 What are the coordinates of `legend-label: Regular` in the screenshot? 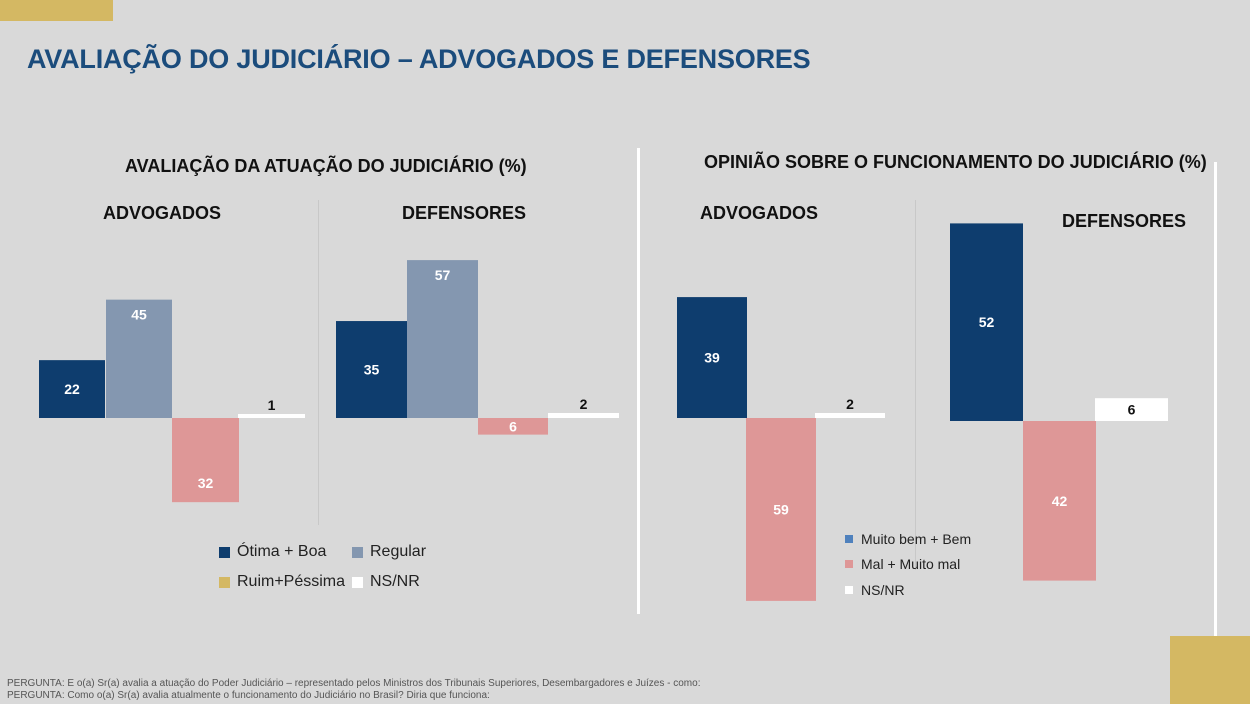 It's located at (398, 551).